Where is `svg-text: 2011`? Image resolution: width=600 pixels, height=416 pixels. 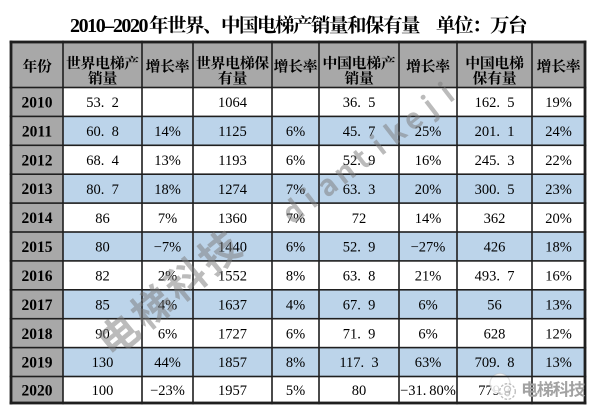 svg-text: 2011 is located at coordinates (37, 132).